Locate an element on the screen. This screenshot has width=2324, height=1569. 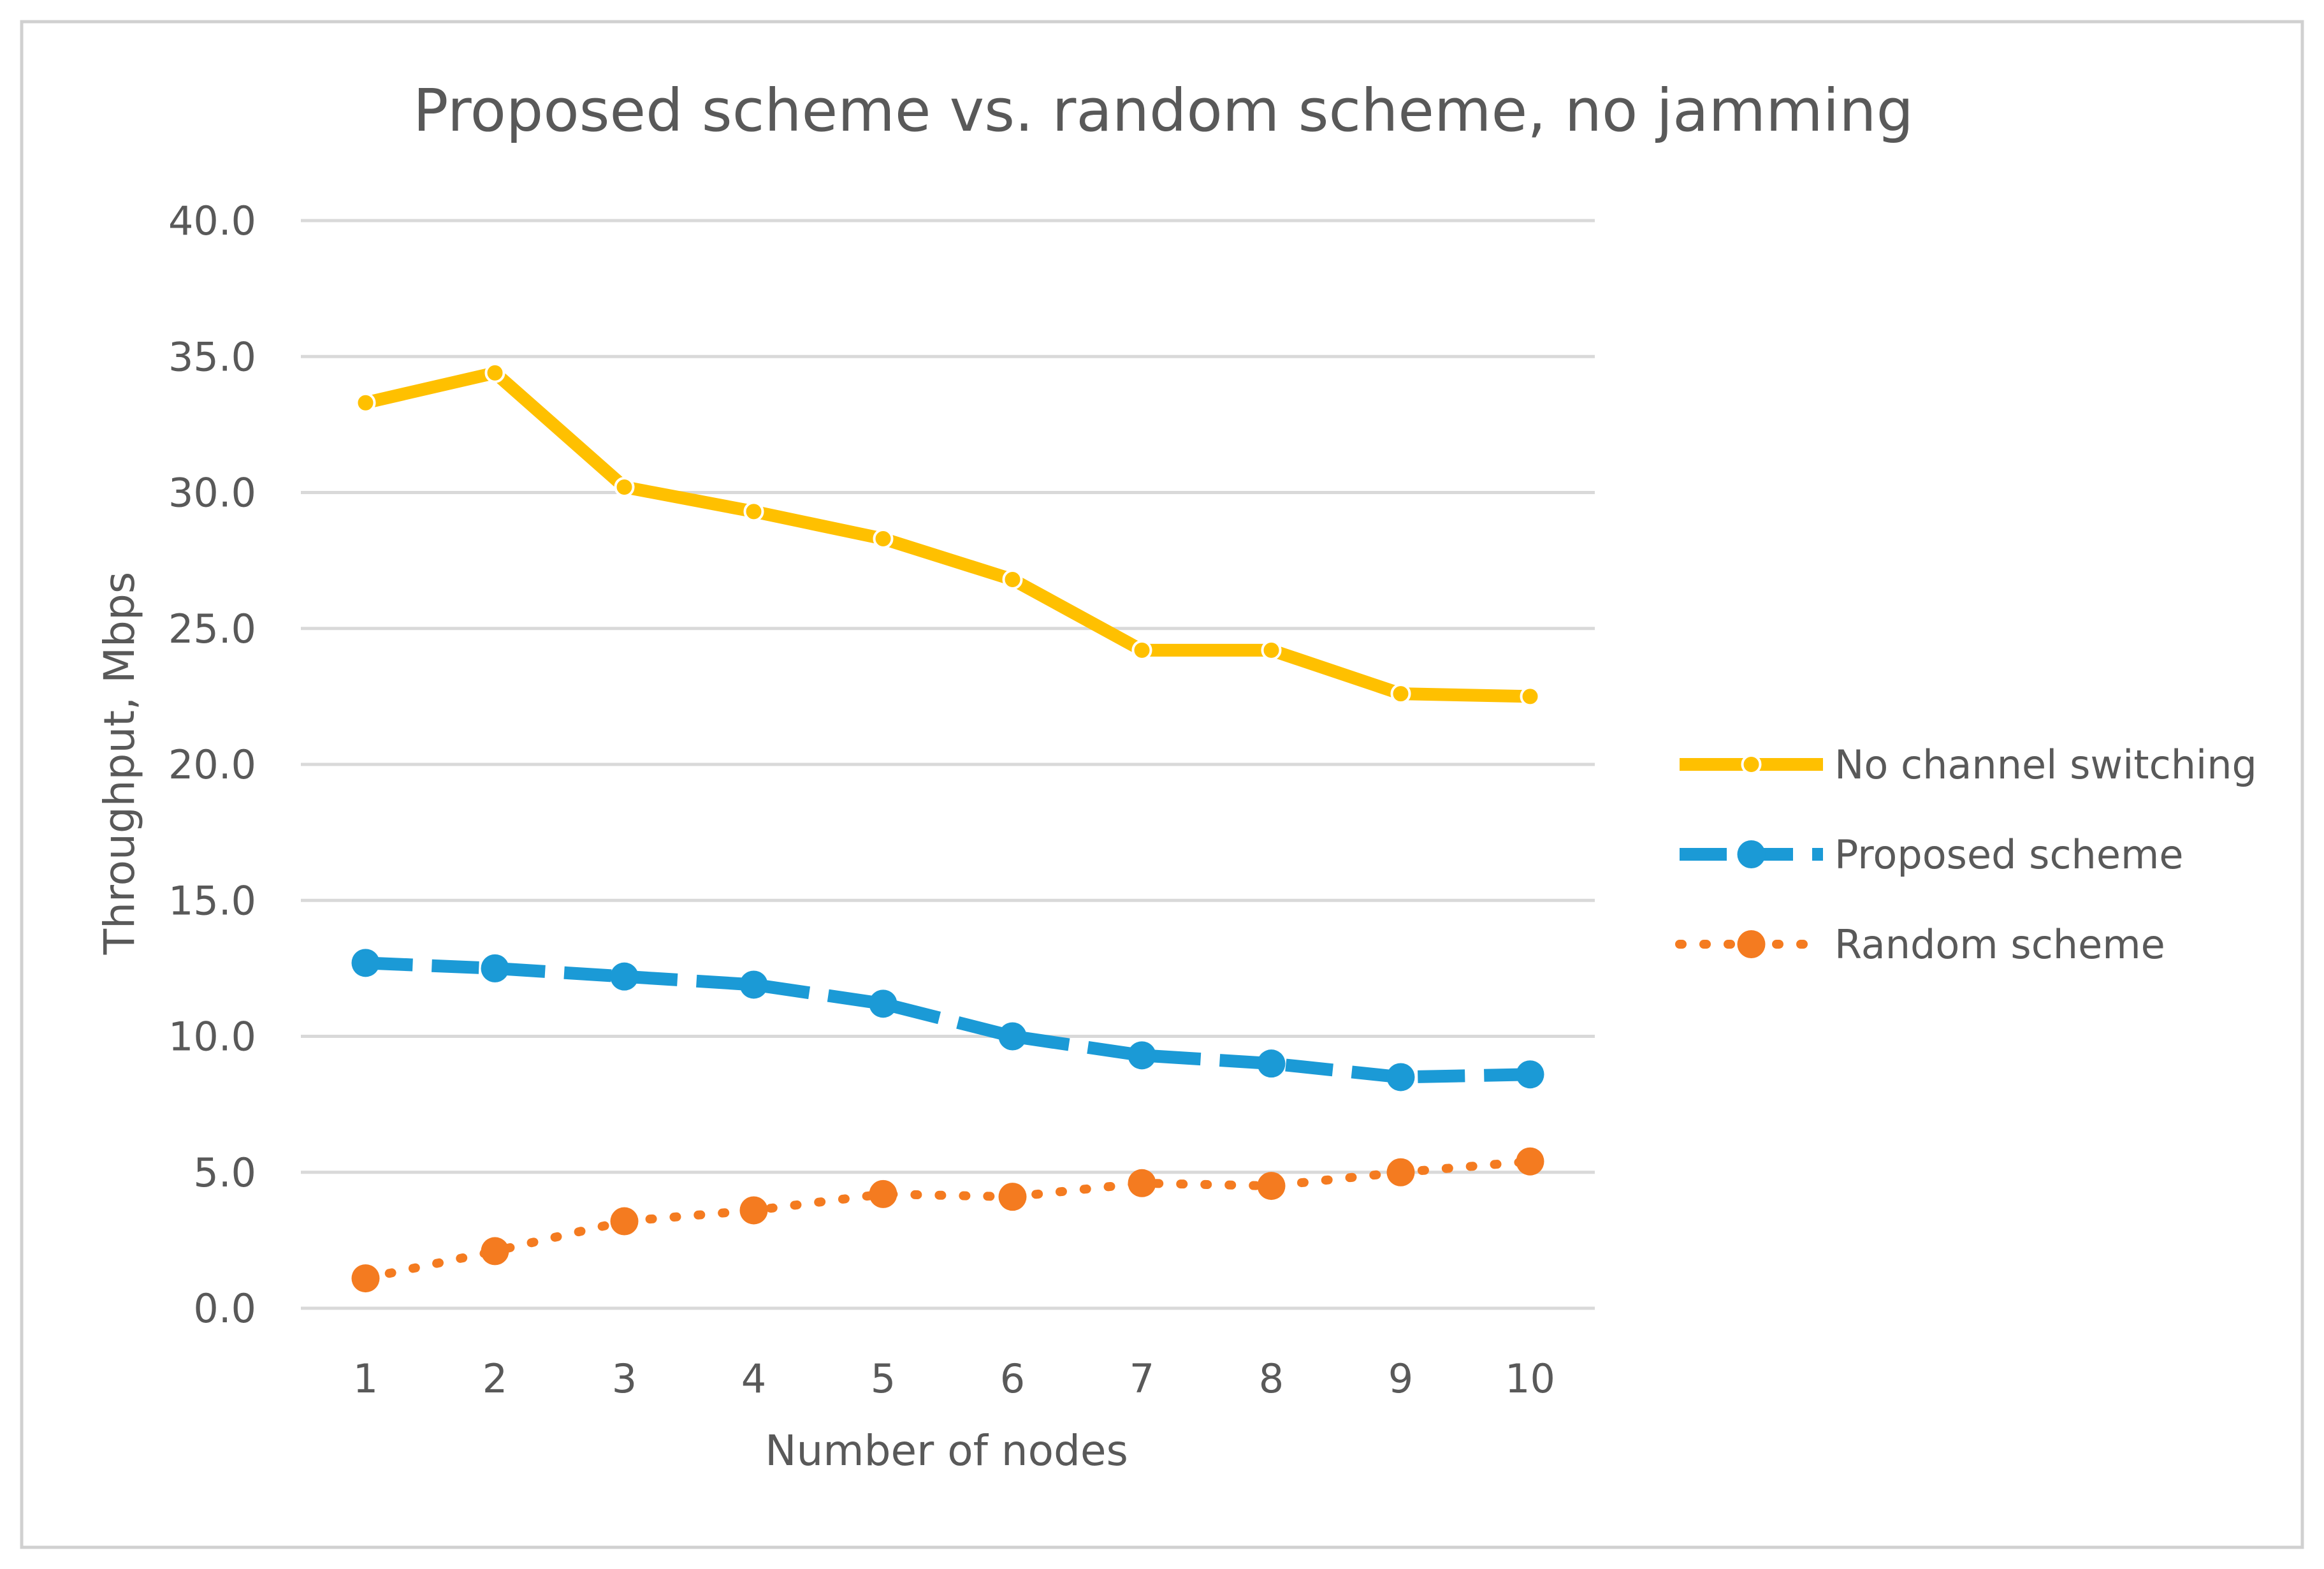
x-tick-label: 3 is located at coordinates (624, 1378).